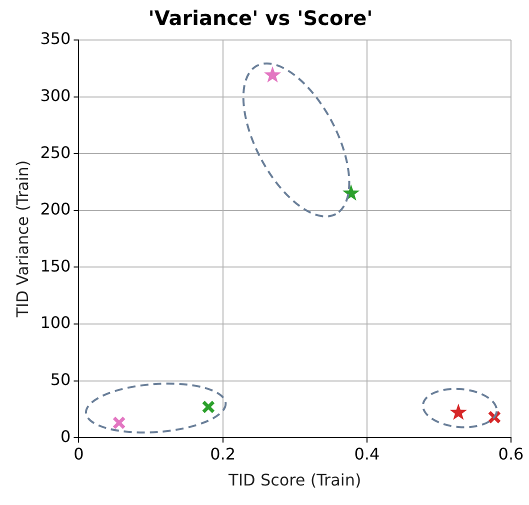 Image resolution: width=529 pixels, height=505 pixels. What do you see at coordinates (55, 152) in the screenshot?
I see `y-tick-label: 250` at bounding box center [55, 152].